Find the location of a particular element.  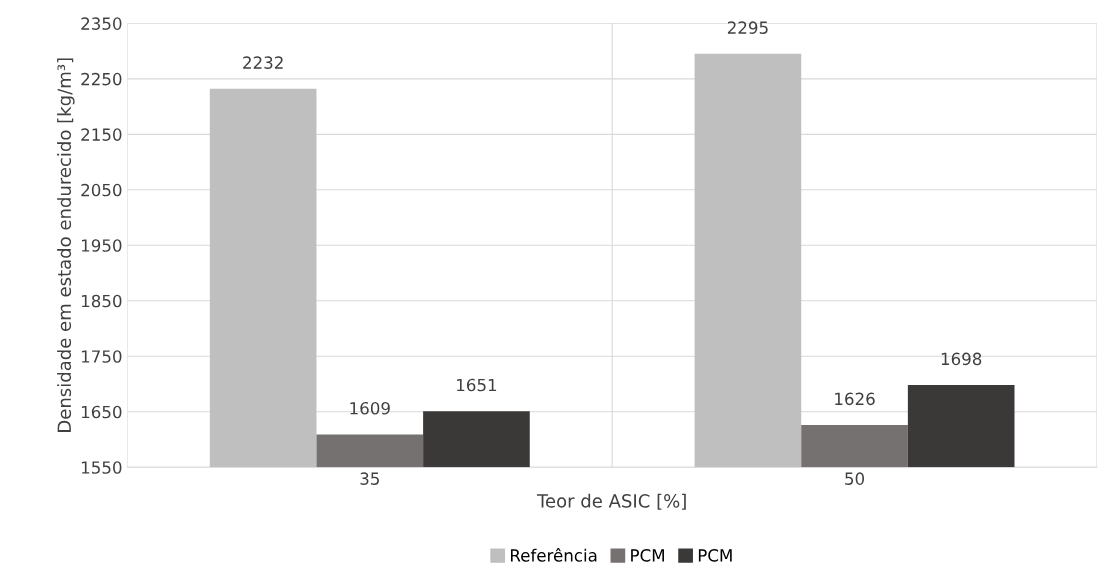

y-tick-label: 1550 is located at coordinates (101, 467).